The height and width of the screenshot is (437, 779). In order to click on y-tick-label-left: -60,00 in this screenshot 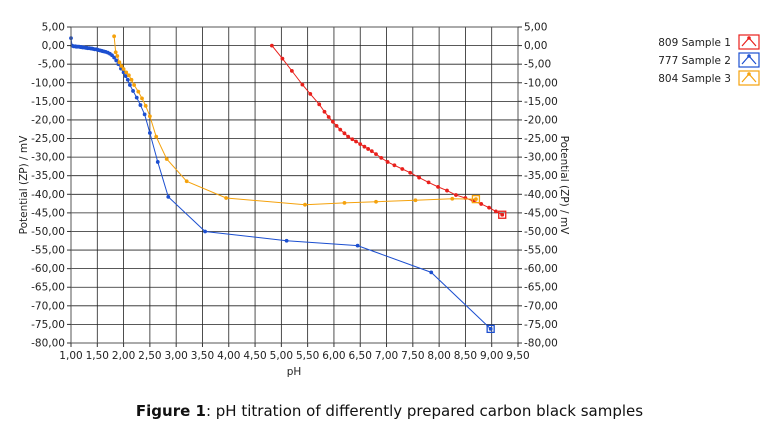, I will do `click(48, 269)`.